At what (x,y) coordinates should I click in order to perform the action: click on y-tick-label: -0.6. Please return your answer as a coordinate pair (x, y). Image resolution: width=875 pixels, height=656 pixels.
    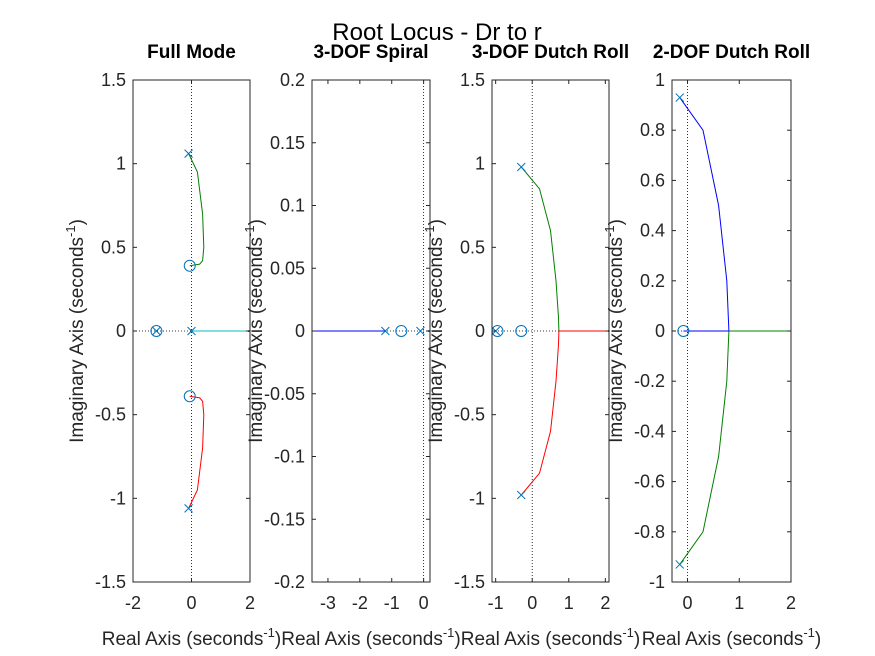
    Looking at the image, I should click on (649, 482).